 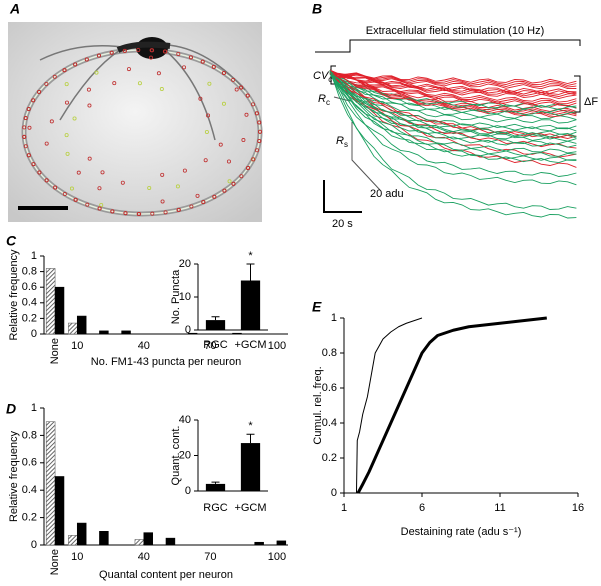 What do you see at coordinates (318, 405) in the screenshot?
I see `y-axis-label: Cumul. rel. freq.` at bounding box center [318, 405].